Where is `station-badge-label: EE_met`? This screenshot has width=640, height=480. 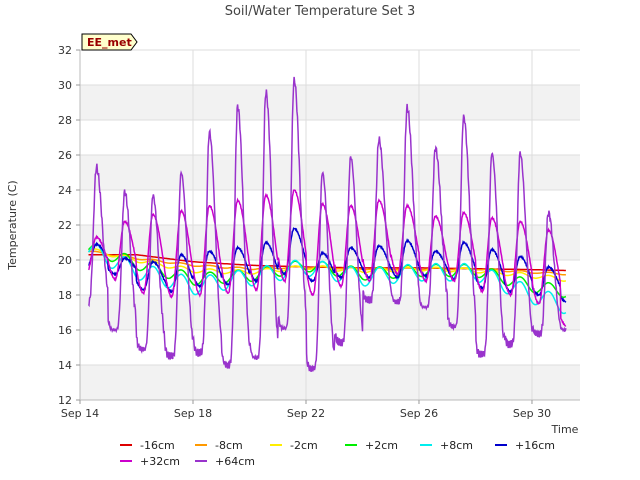 station-badge-label: EE_met is located at coordinates (109, 42).